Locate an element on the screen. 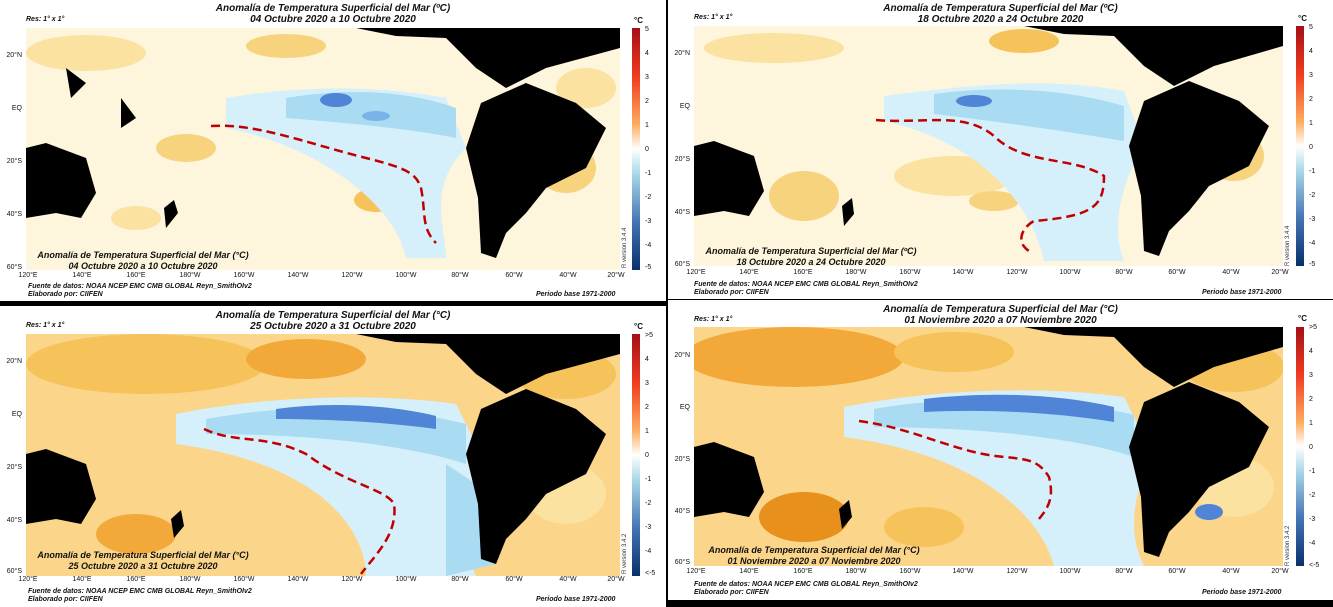 This screenshot has height=607, width=1333. lat-label: 20°S is located at coordinates (682, 459).